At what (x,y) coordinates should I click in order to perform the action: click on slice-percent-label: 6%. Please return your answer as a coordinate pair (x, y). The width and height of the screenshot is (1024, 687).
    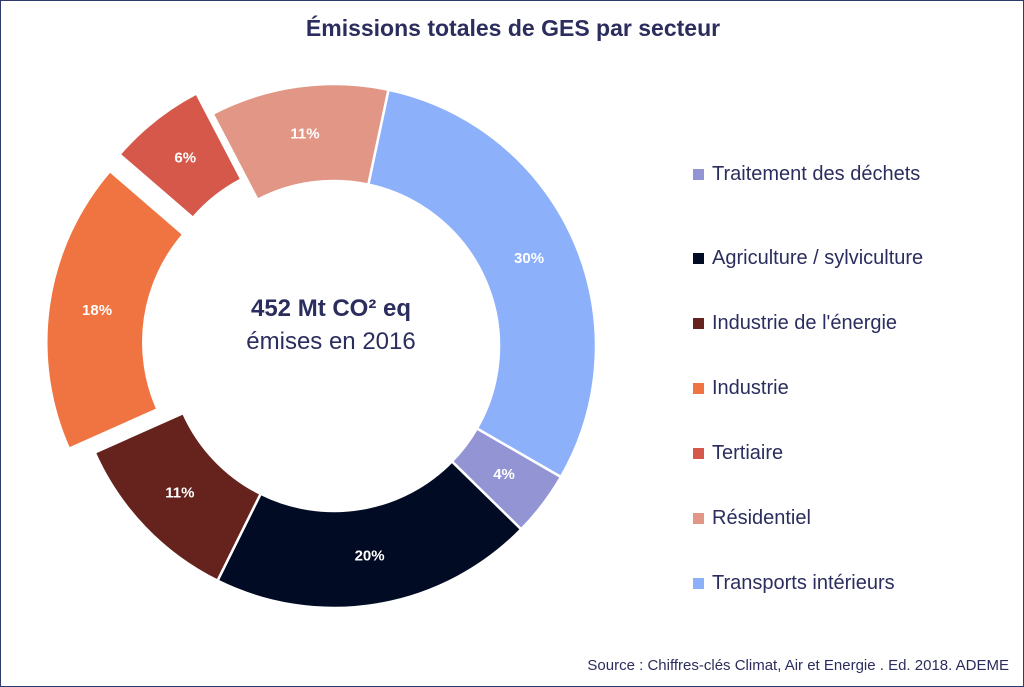
    Looking at the image, I should click on (185, 157).